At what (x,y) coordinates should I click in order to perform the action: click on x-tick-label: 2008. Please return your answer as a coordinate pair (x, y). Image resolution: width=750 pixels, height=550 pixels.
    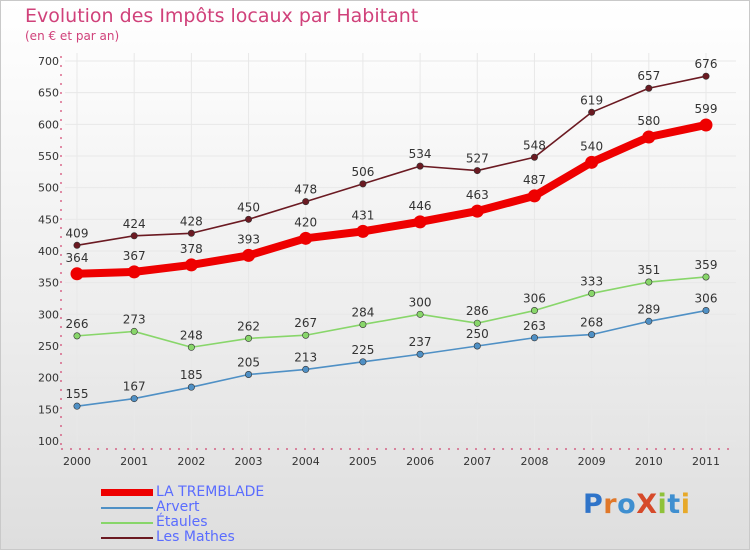
    Looking at the image, I should click on (534, 461).